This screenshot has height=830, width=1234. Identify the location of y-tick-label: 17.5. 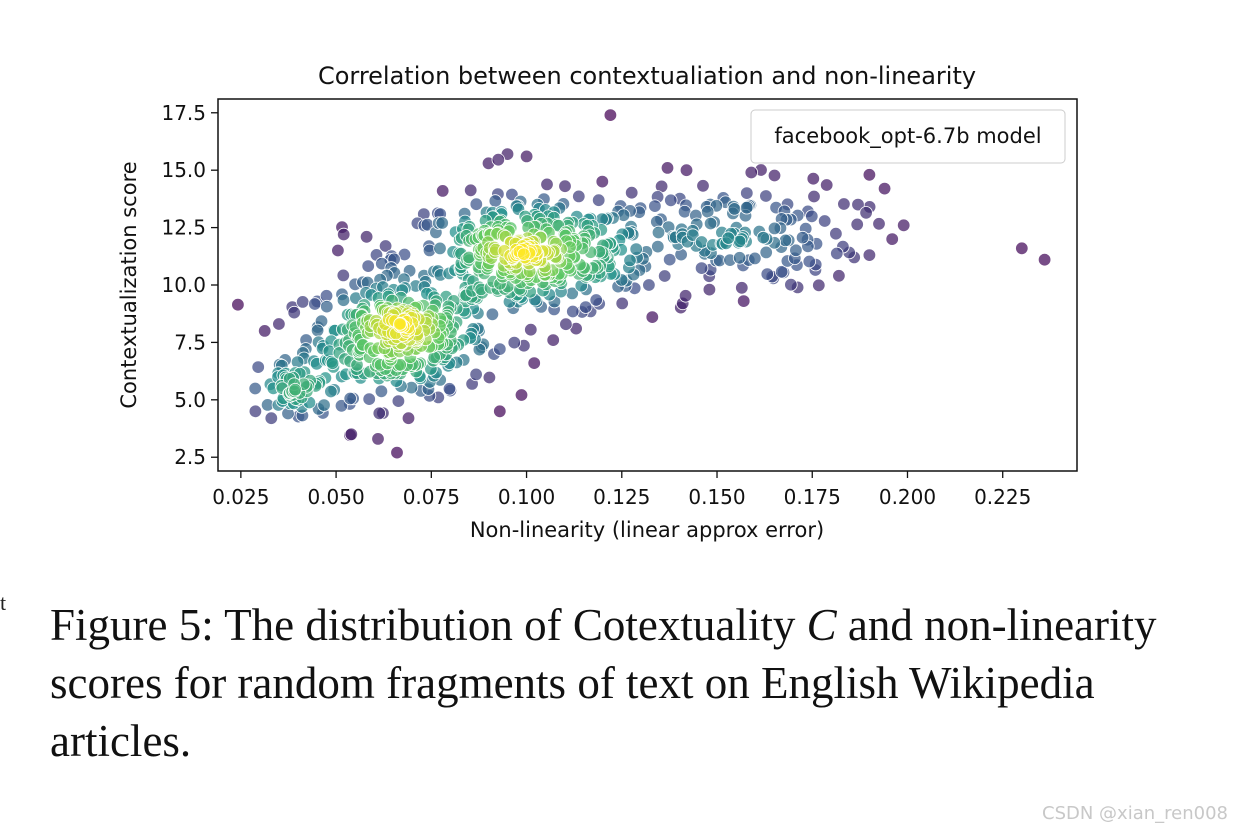
(183, 113).